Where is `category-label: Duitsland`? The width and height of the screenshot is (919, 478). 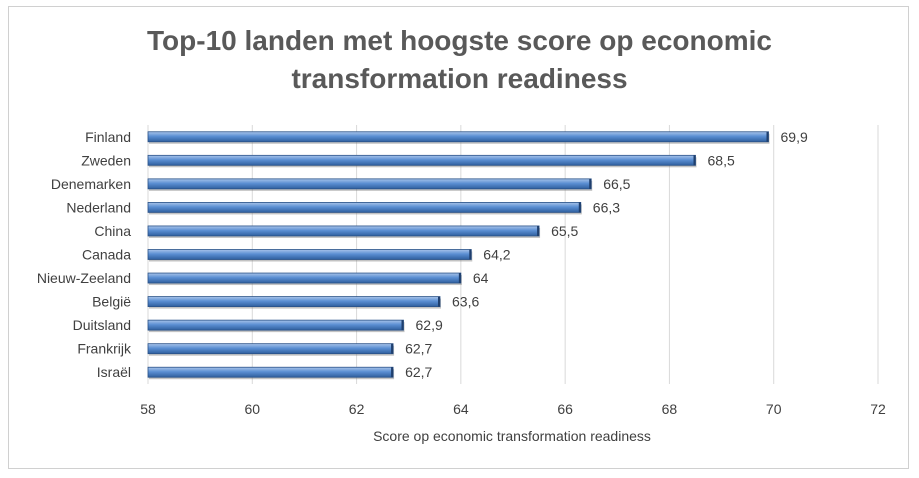
category-label: Duitsland is located at coordinates (102, 325).